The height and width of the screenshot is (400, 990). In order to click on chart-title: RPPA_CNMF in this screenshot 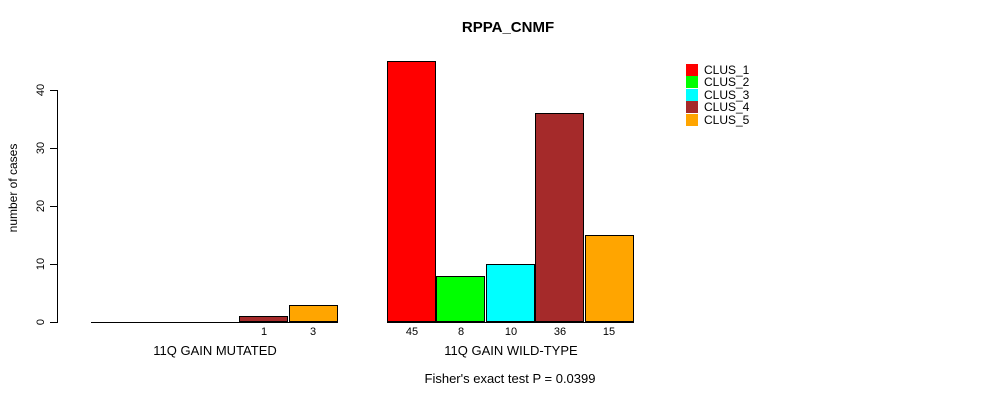, I will do `click(508, 27)`.